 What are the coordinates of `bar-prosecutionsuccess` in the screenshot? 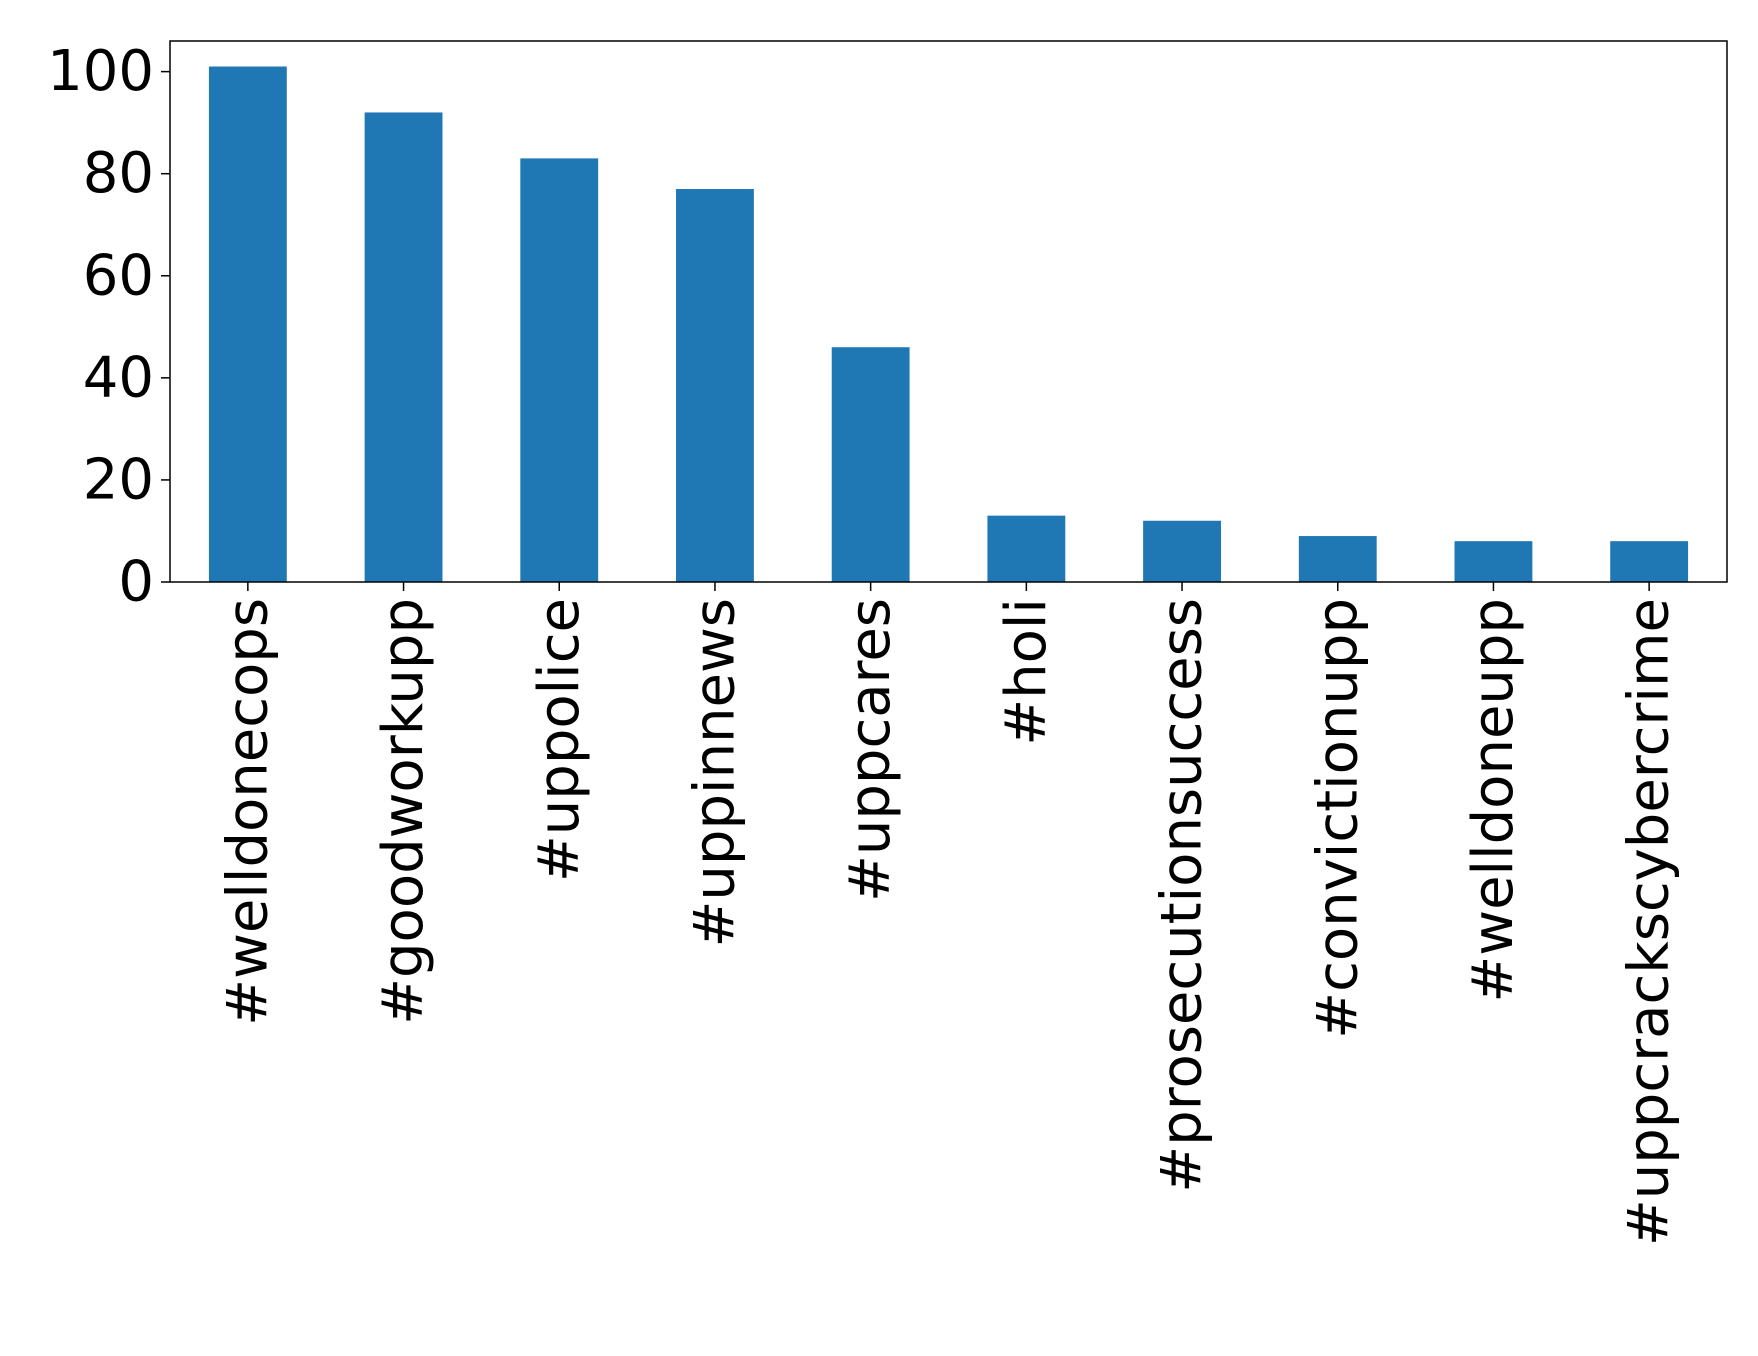 It's located at (1182, 551).